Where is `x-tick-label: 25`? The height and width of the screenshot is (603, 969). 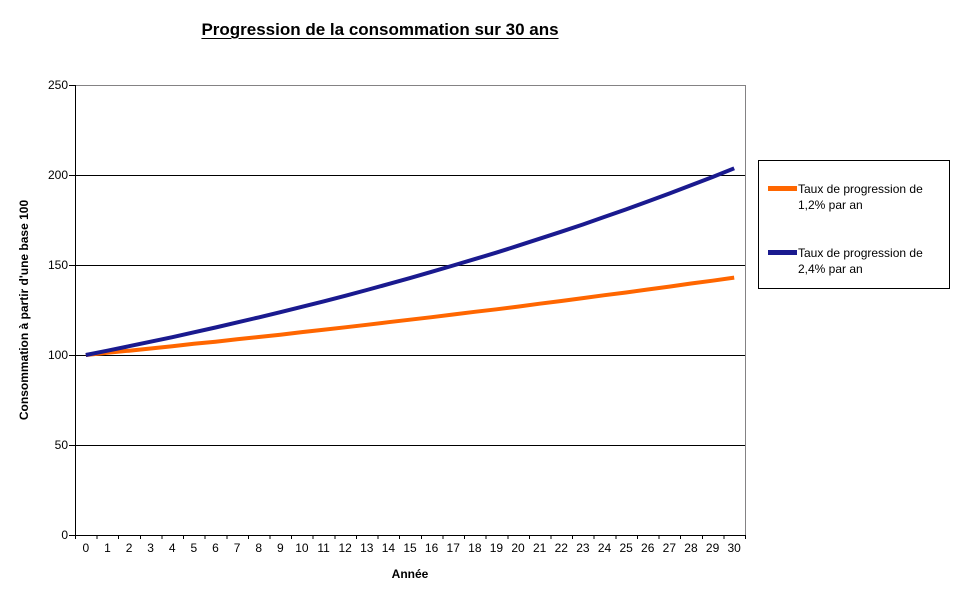
x-tick-label: 25 is located at coordinates (626, 548).